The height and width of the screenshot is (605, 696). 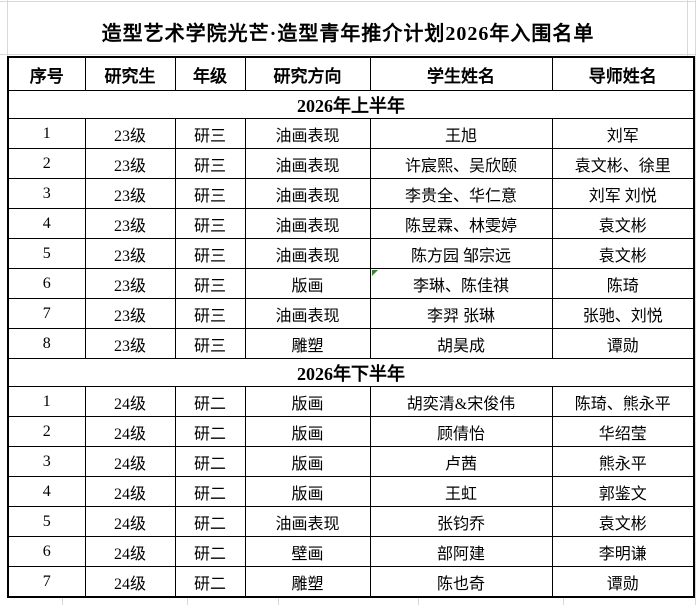 I want to click on table-row: 4 23级 研三 油画表现 陈昱霖、林雯婷 袁文彬, so click(x=351, y=223).